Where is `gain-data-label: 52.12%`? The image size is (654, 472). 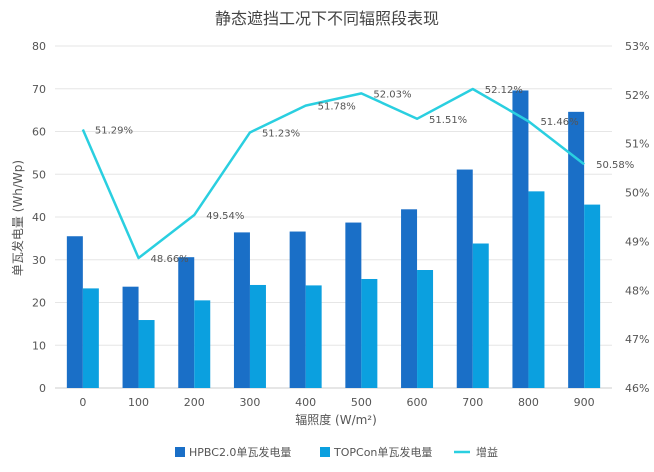
gain-data-label: 52.12% is located at coordinates (504, 90).